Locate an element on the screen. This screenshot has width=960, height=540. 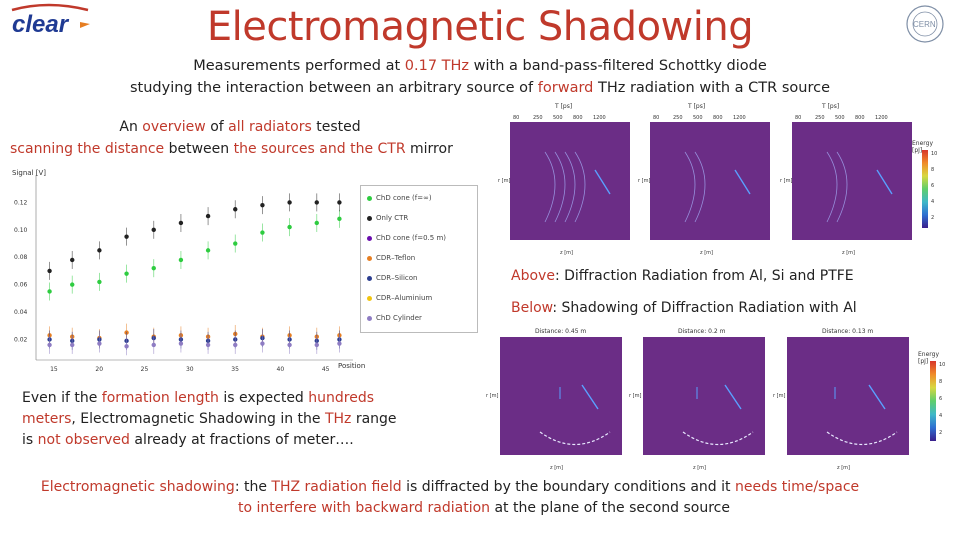
top-tick: 250 is located at coordinates (820, 118).